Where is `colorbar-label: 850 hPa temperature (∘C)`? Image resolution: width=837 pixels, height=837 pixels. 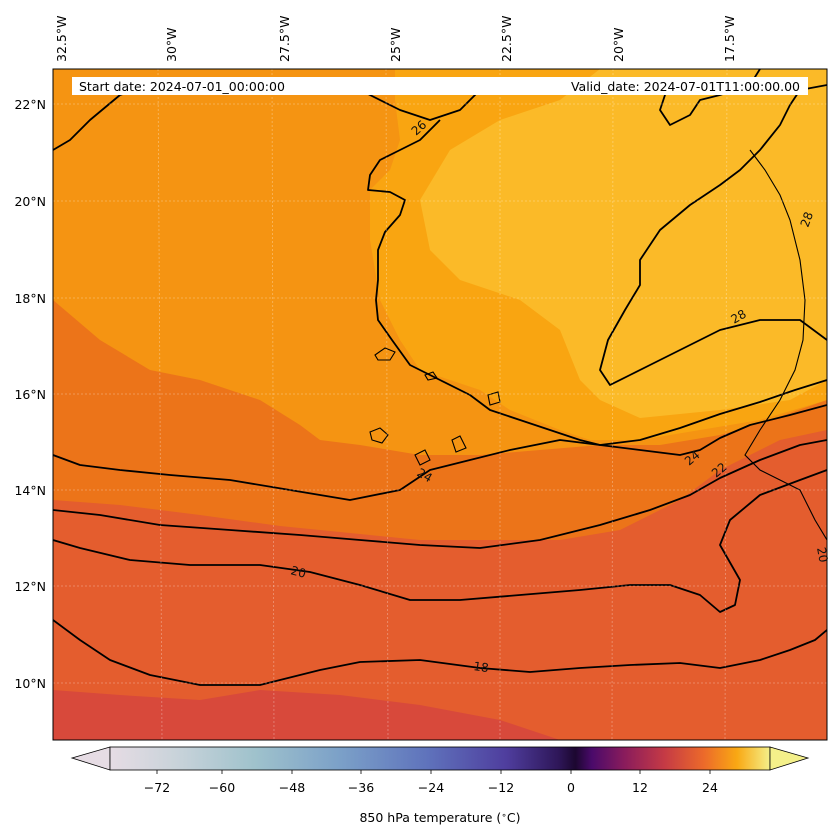
colorbar-label: 850 hPa temperature (∘C) is located at coordinates (439, 817).